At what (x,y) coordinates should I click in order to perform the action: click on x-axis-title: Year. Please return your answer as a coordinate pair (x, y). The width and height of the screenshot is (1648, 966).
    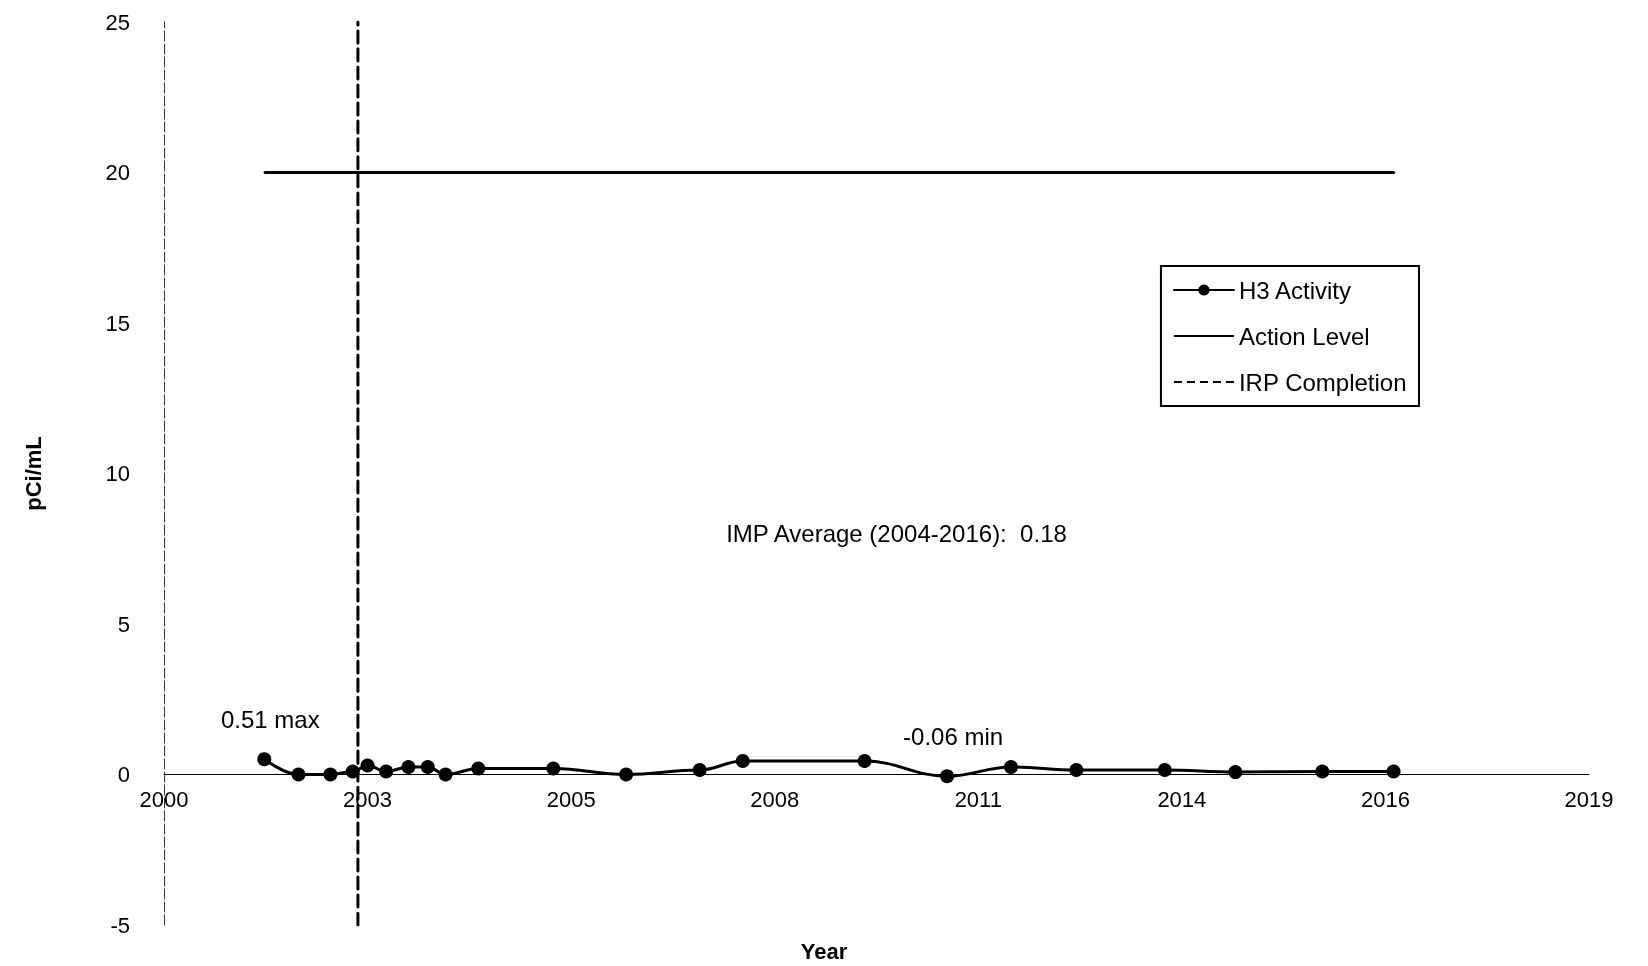
    Looking at the image, I should click on (824, 951).